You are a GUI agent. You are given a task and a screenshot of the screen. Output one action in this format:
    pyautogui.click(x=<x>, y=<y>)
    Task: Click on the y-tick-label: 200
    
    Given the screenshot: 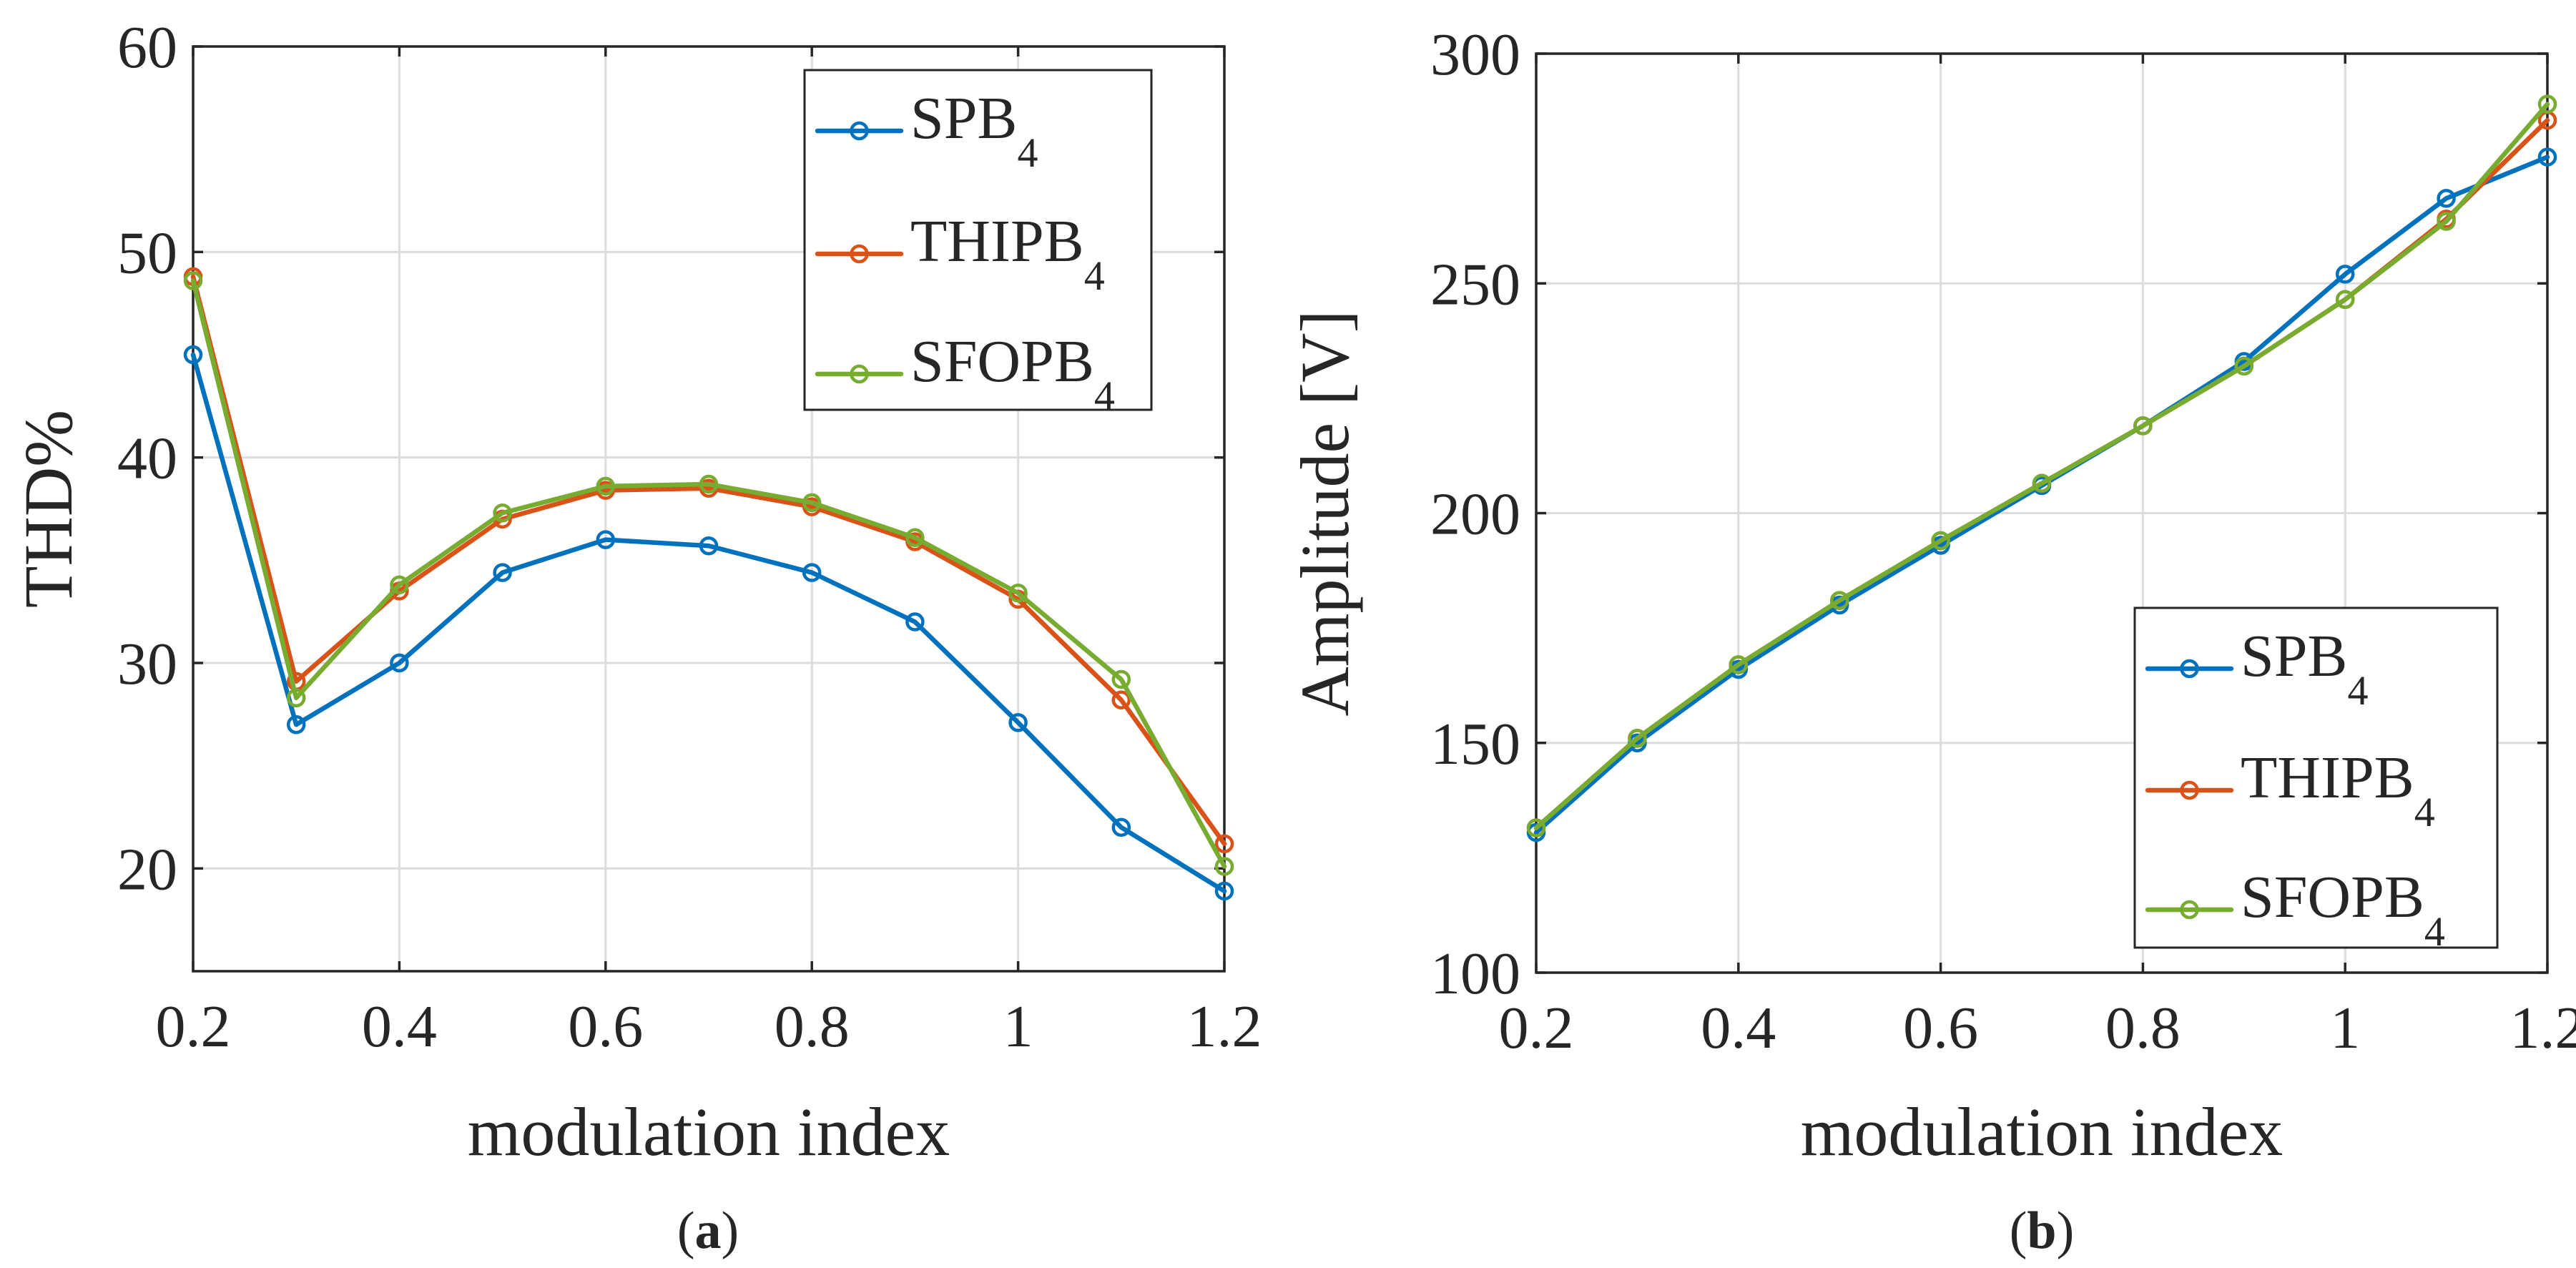 What is the action you would take?
    pyautogui.click(x=1475, y=514)
    